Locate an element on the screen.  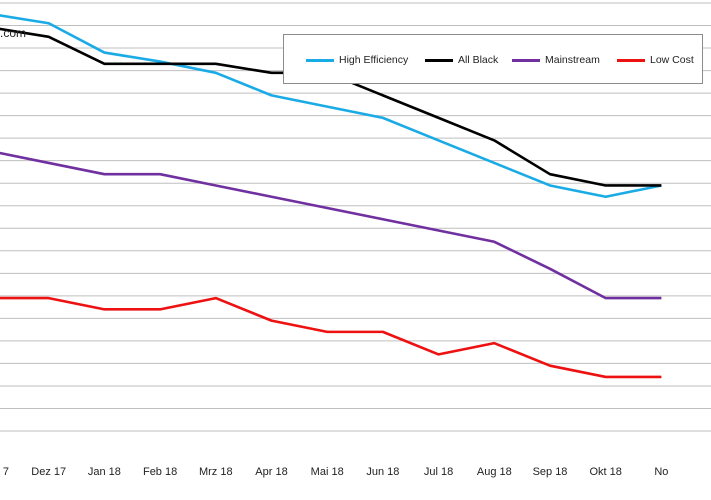
legend-swatch-mainstream is located at coordinates (526, 60).